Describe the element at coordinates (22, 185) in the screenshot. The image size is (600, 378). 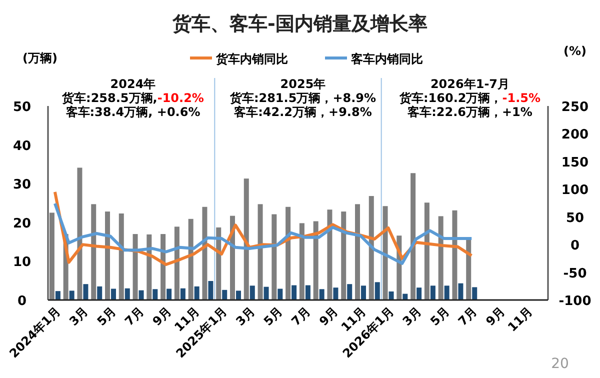
I see `y-tick-label: 30` at that location.